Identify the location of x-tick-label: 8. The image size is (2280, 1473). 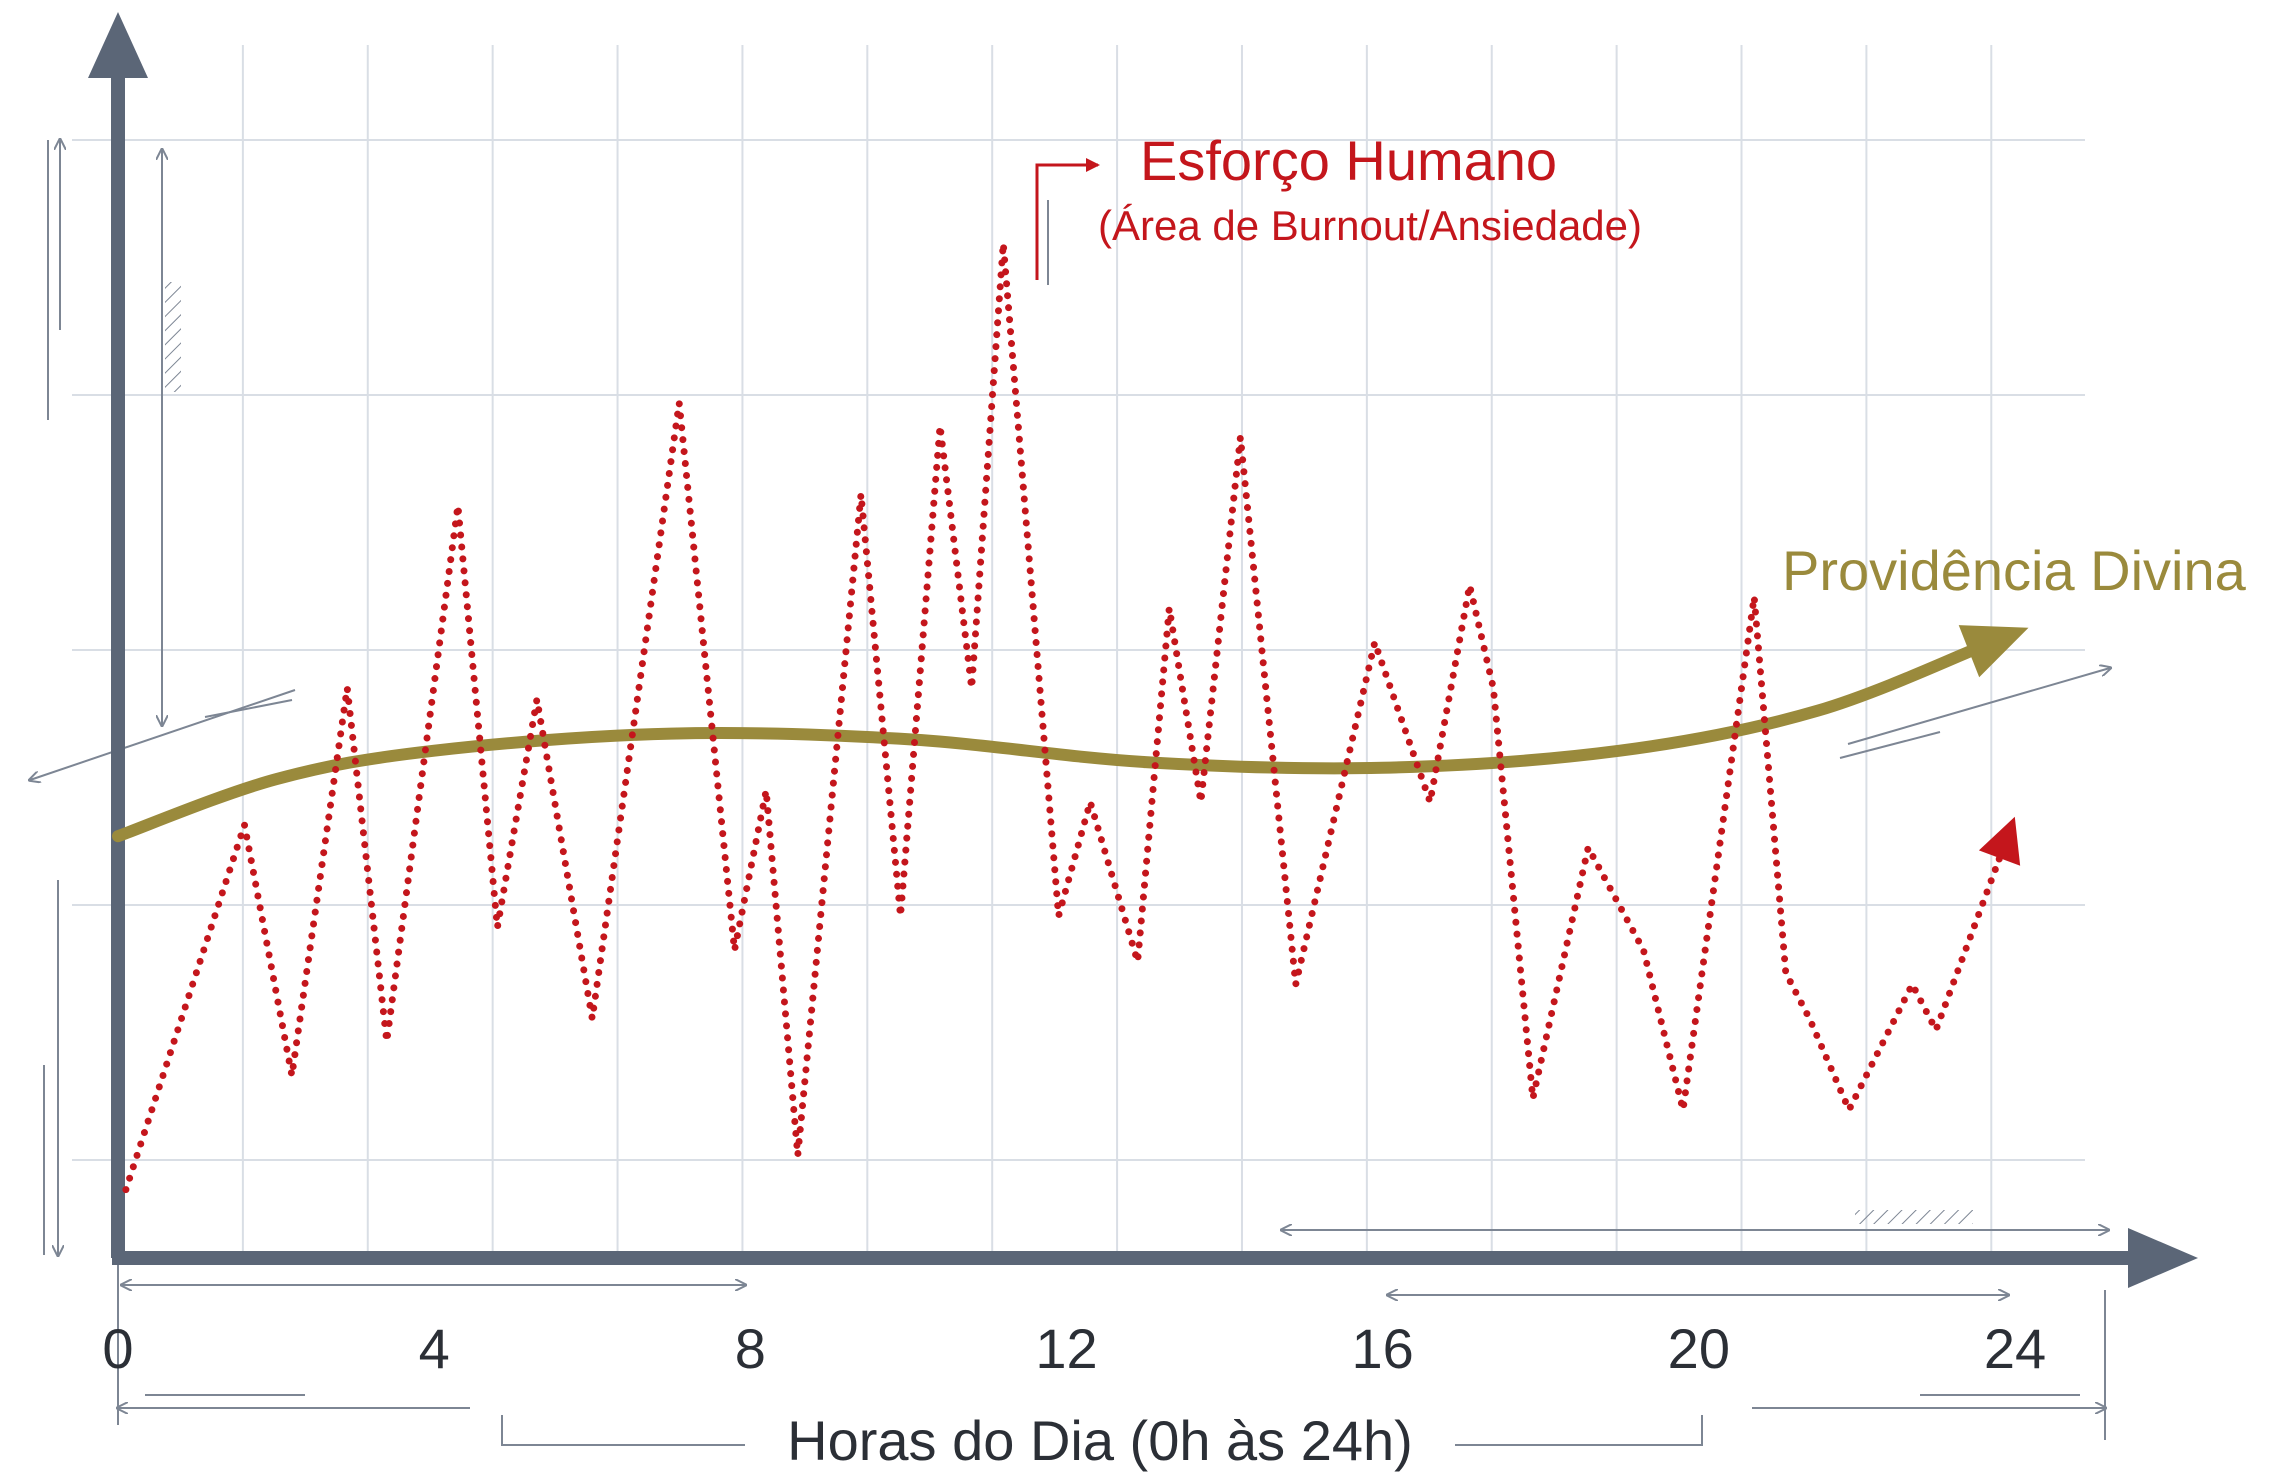
(750, 1348).